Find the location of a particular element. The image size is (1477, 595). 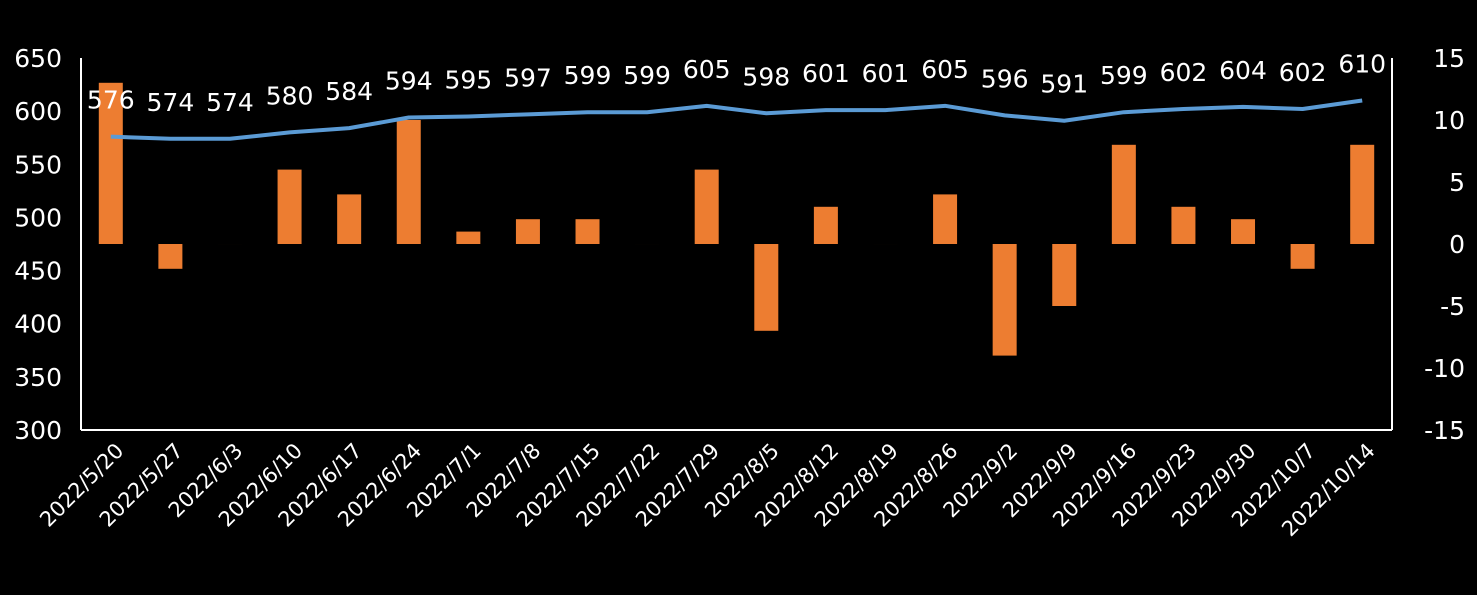

left-tick-label: 300 is located at coordinates (38, 430).